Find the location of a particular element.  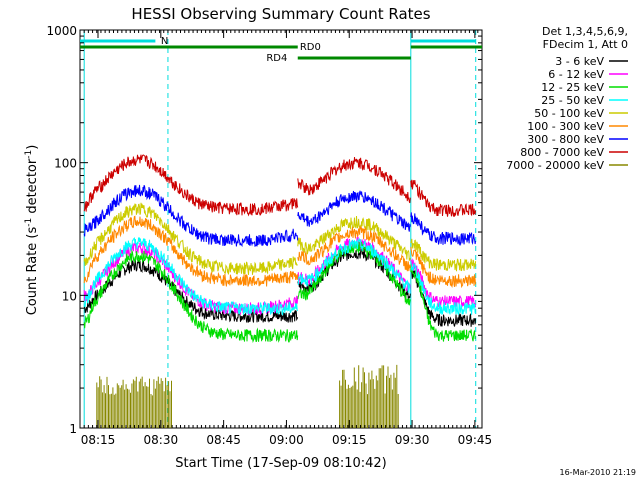

legend-label: 800 - 7000 keV is located at coordinates (562, 152).